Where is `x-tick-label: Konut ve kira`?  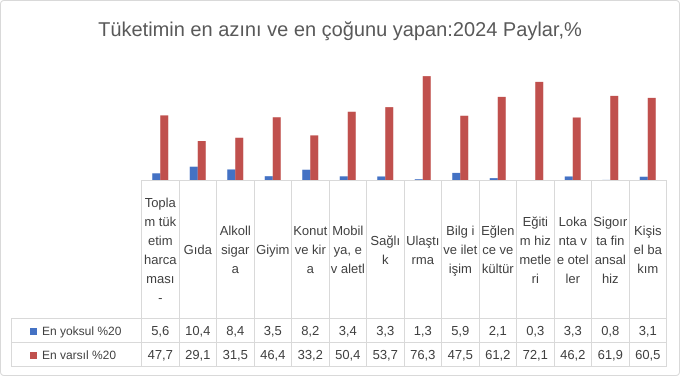
x-tick-label: Konut ve kira is located at coordinates (310, 249).